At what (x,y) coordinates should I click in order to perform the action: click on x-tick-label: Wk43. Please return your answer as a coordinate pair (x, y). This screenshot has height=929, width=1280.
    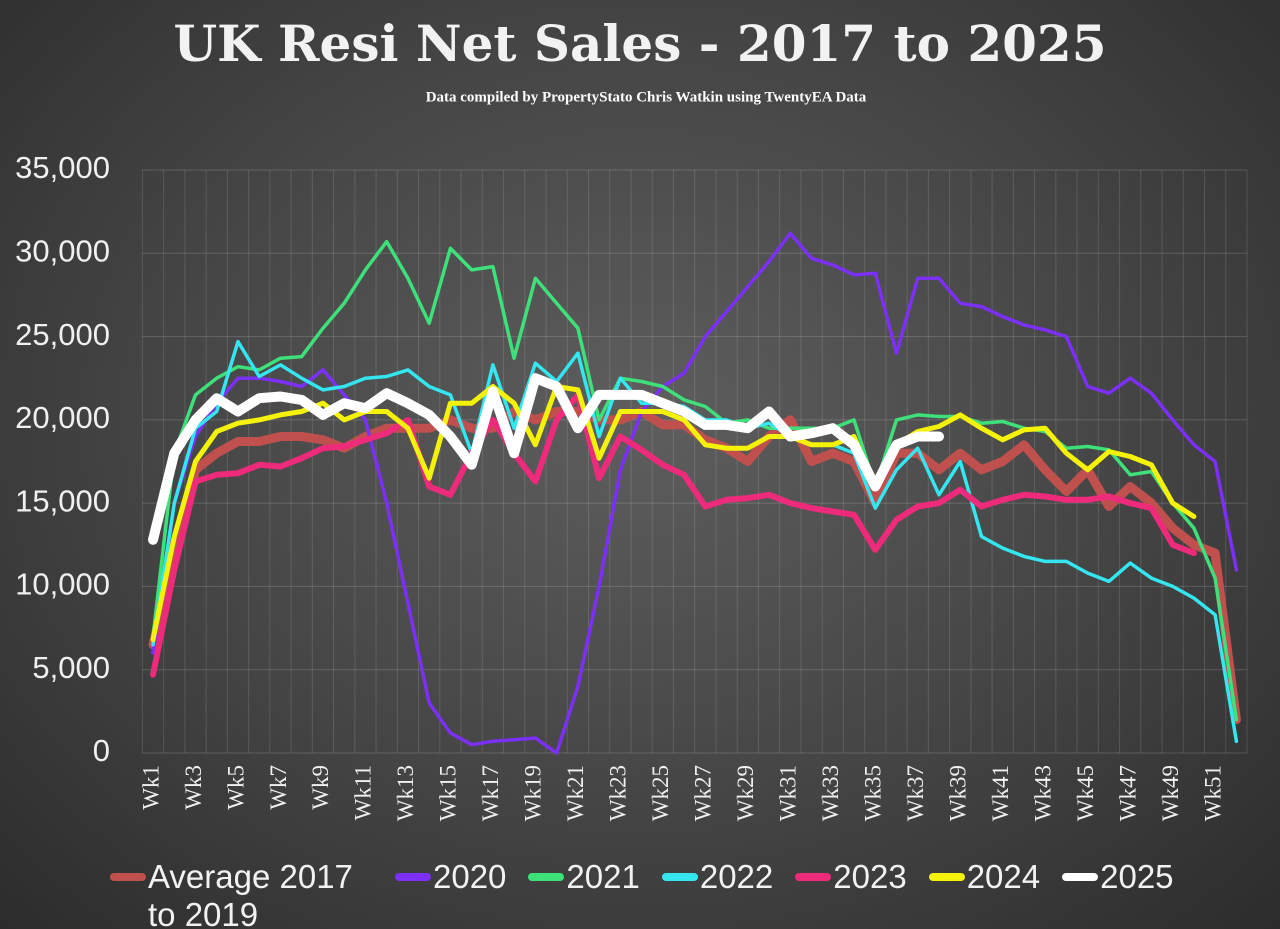
    Looking at the image, I should click on (1042, 793).